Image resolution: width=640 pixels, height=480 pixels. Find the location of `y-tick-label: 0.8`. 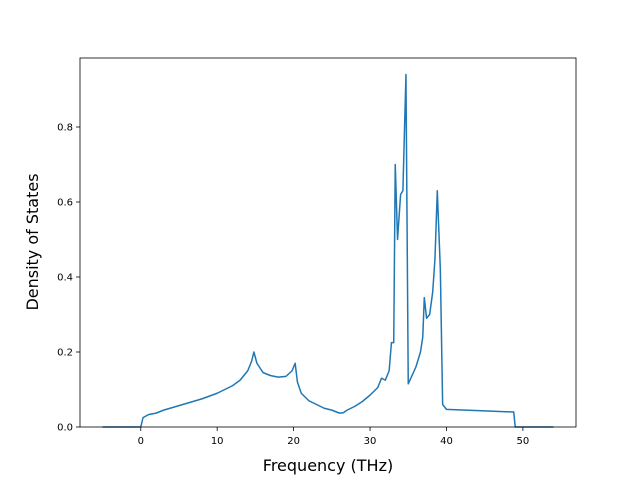

y-tick-label: 0.8 is located at coordinates (65, 128).